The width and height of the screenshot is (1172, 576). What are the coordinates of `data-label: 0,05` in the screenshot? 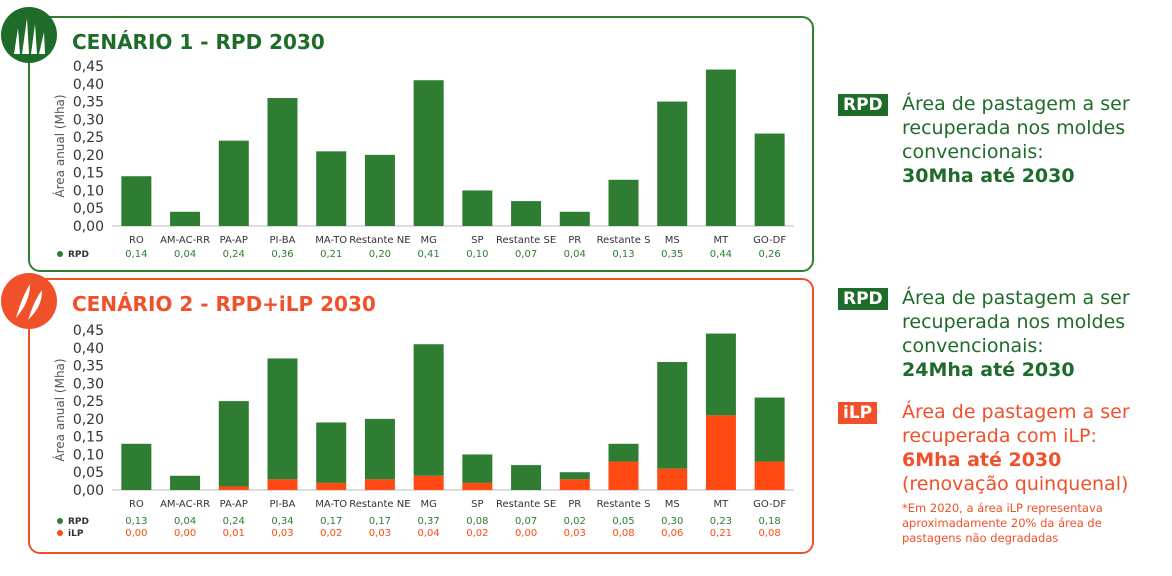 It's located at (623, 521).